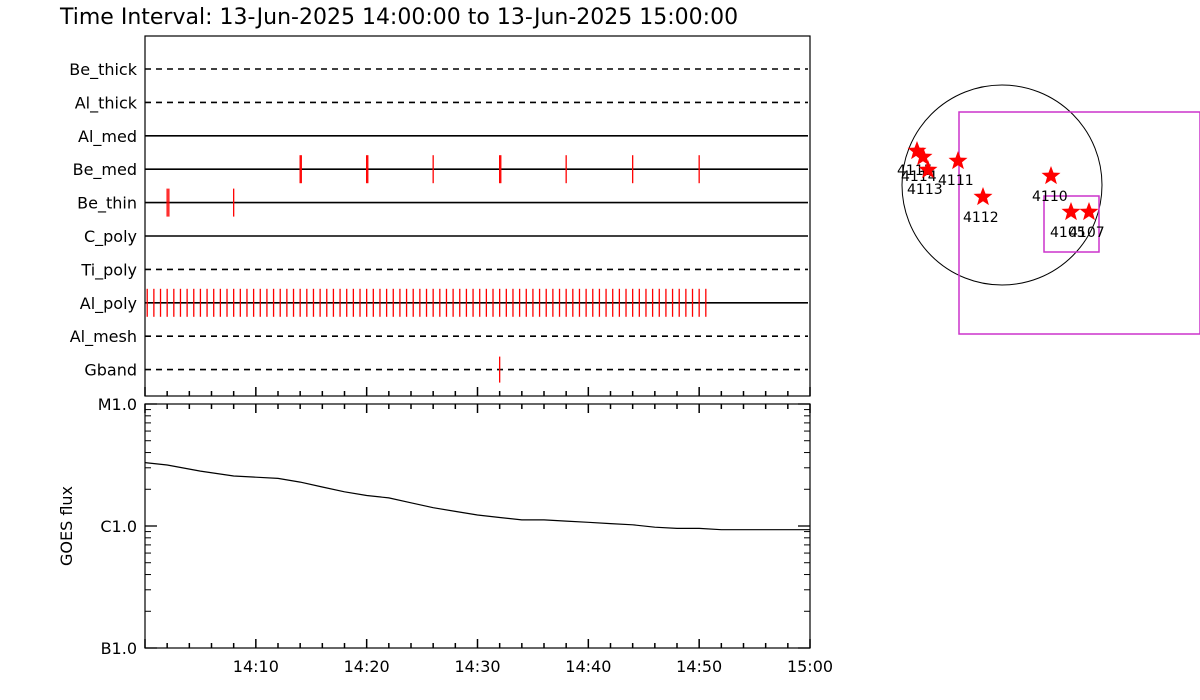  What do you see at coordinates (117, 404) in the screenshot?
I see `goes-ytick-label: M1.0` at bounding box center [117, 404].